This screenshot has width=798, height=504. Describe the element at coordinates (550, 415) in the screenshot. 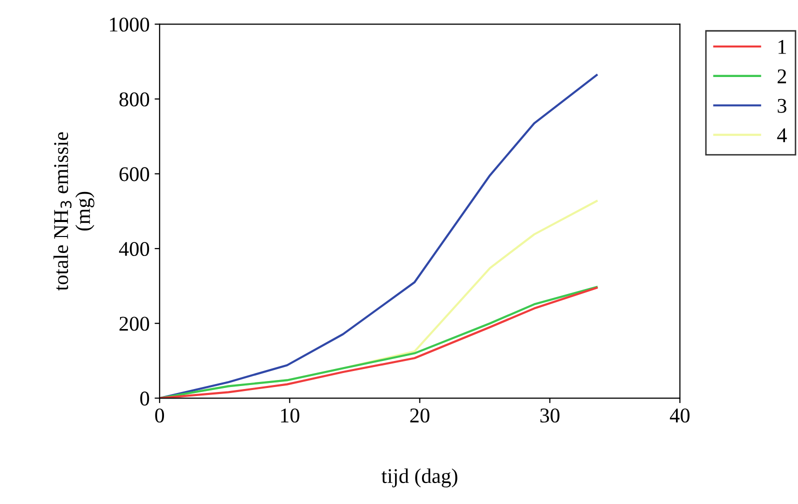

I see `x-tick-label: 30` at that location.